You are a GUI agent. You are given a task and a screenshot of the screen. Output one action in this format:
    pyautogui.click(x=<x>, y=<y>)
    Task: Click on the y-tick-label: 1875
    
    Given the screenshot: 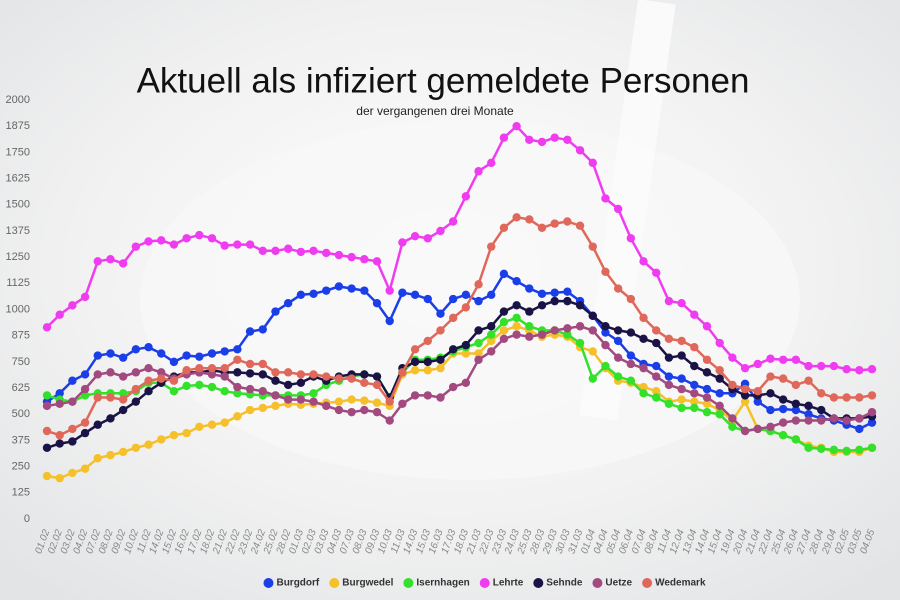 What is the action you would take?
    pyautogui.click(x=18, y=126)
    